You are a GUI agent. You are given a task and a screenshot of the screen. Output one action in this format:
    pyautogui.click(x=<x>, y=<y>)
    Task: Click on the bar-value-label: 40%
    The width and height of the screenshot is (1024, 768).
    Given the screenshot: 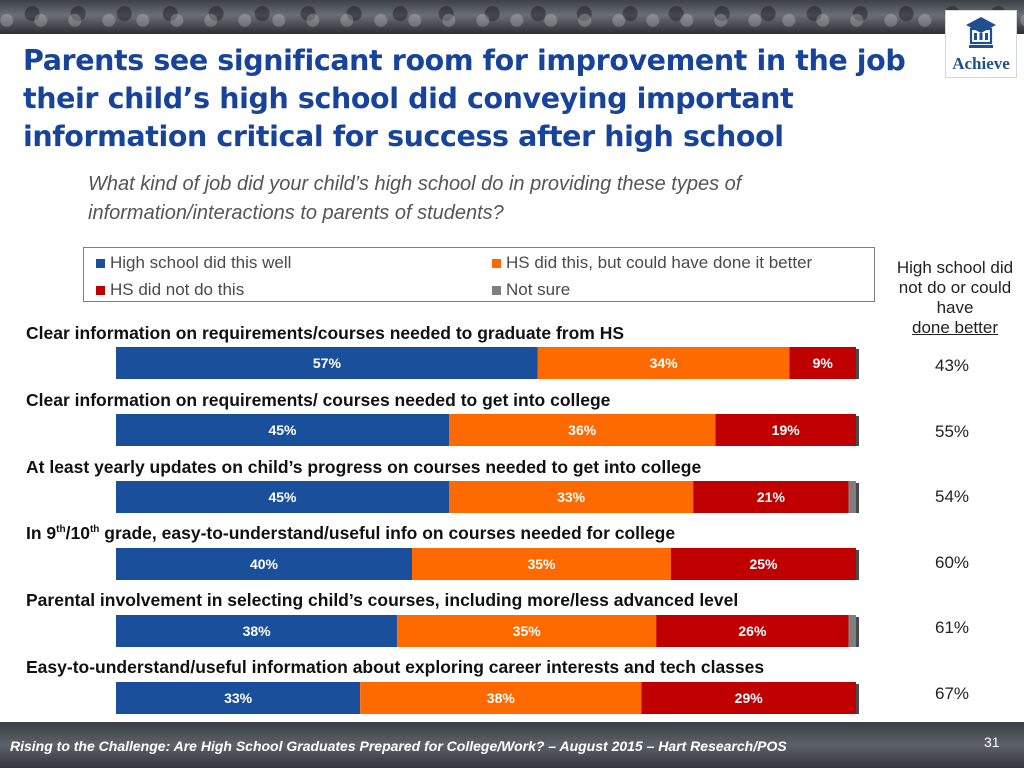 What is the action you would take?
    pyautogui.click(x=264, y=564)
    